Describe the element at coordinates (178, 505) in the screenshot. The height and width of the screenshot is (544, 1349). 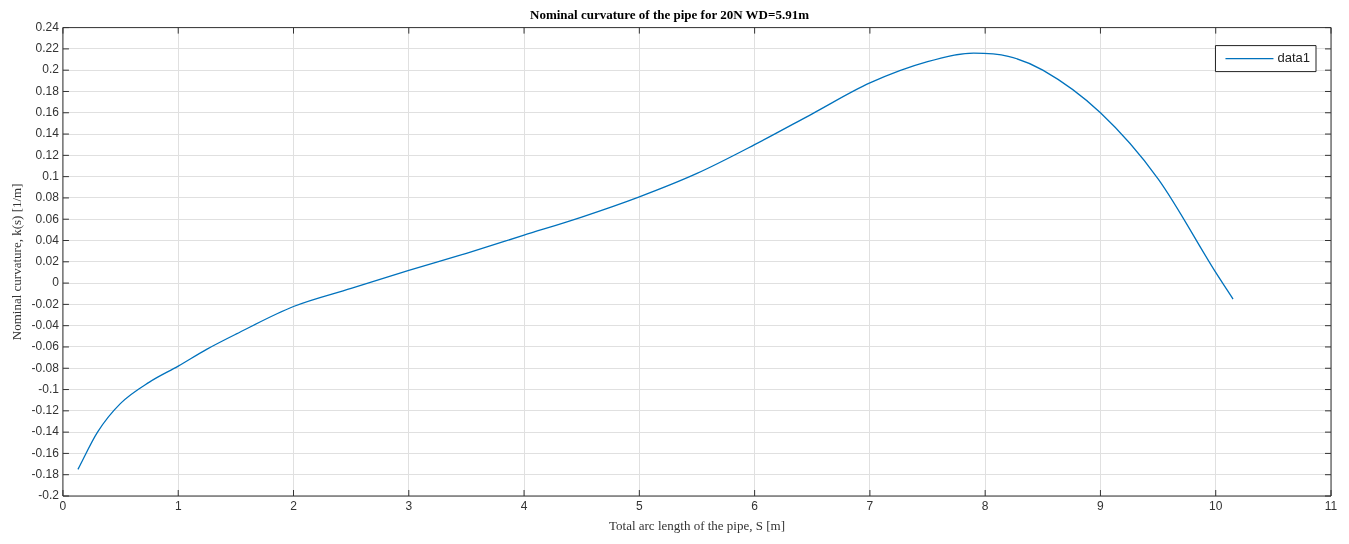
I see `x-tick-label: 1` at that location.